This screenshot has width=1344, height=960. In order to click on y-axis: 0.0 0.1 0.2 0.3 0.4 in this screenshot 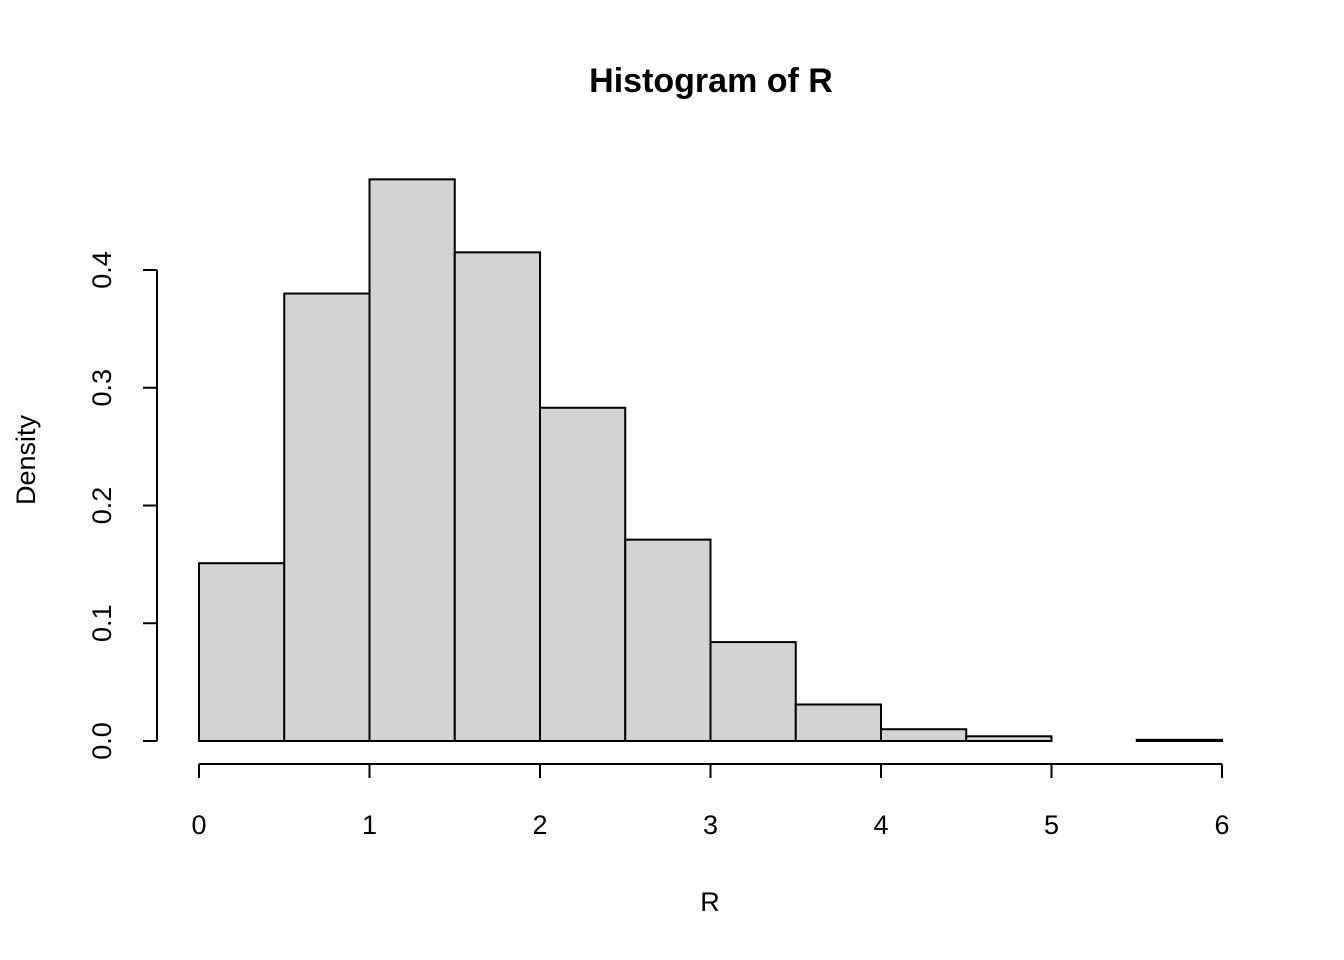, I will do `click(122, 505)`.